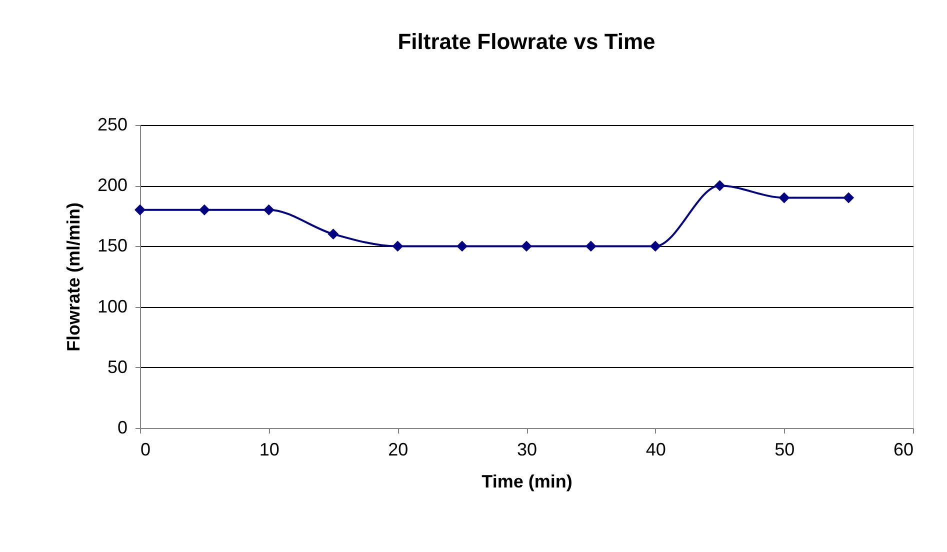 The image size is (947, 552). I want to click on y-tick-label: 0, so click(122, 428).